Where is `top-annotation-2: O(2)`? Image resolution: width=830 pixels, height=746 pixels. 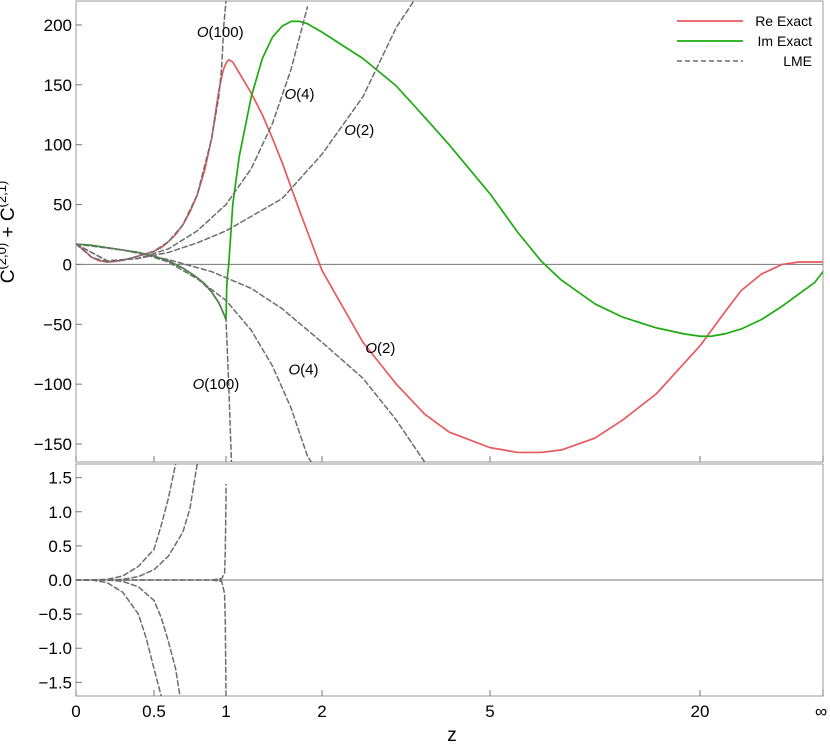 top-annotation-2: O(2) is located at coordinates (359, 130).